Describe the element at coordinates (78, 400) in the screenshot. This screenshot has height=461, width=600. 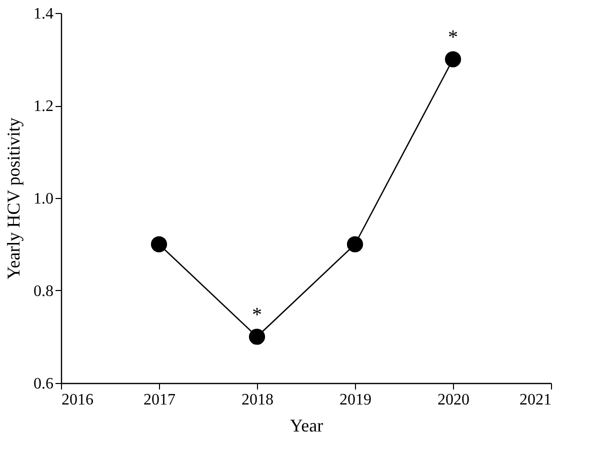
I see `x-tick-label: 2016` at that location.